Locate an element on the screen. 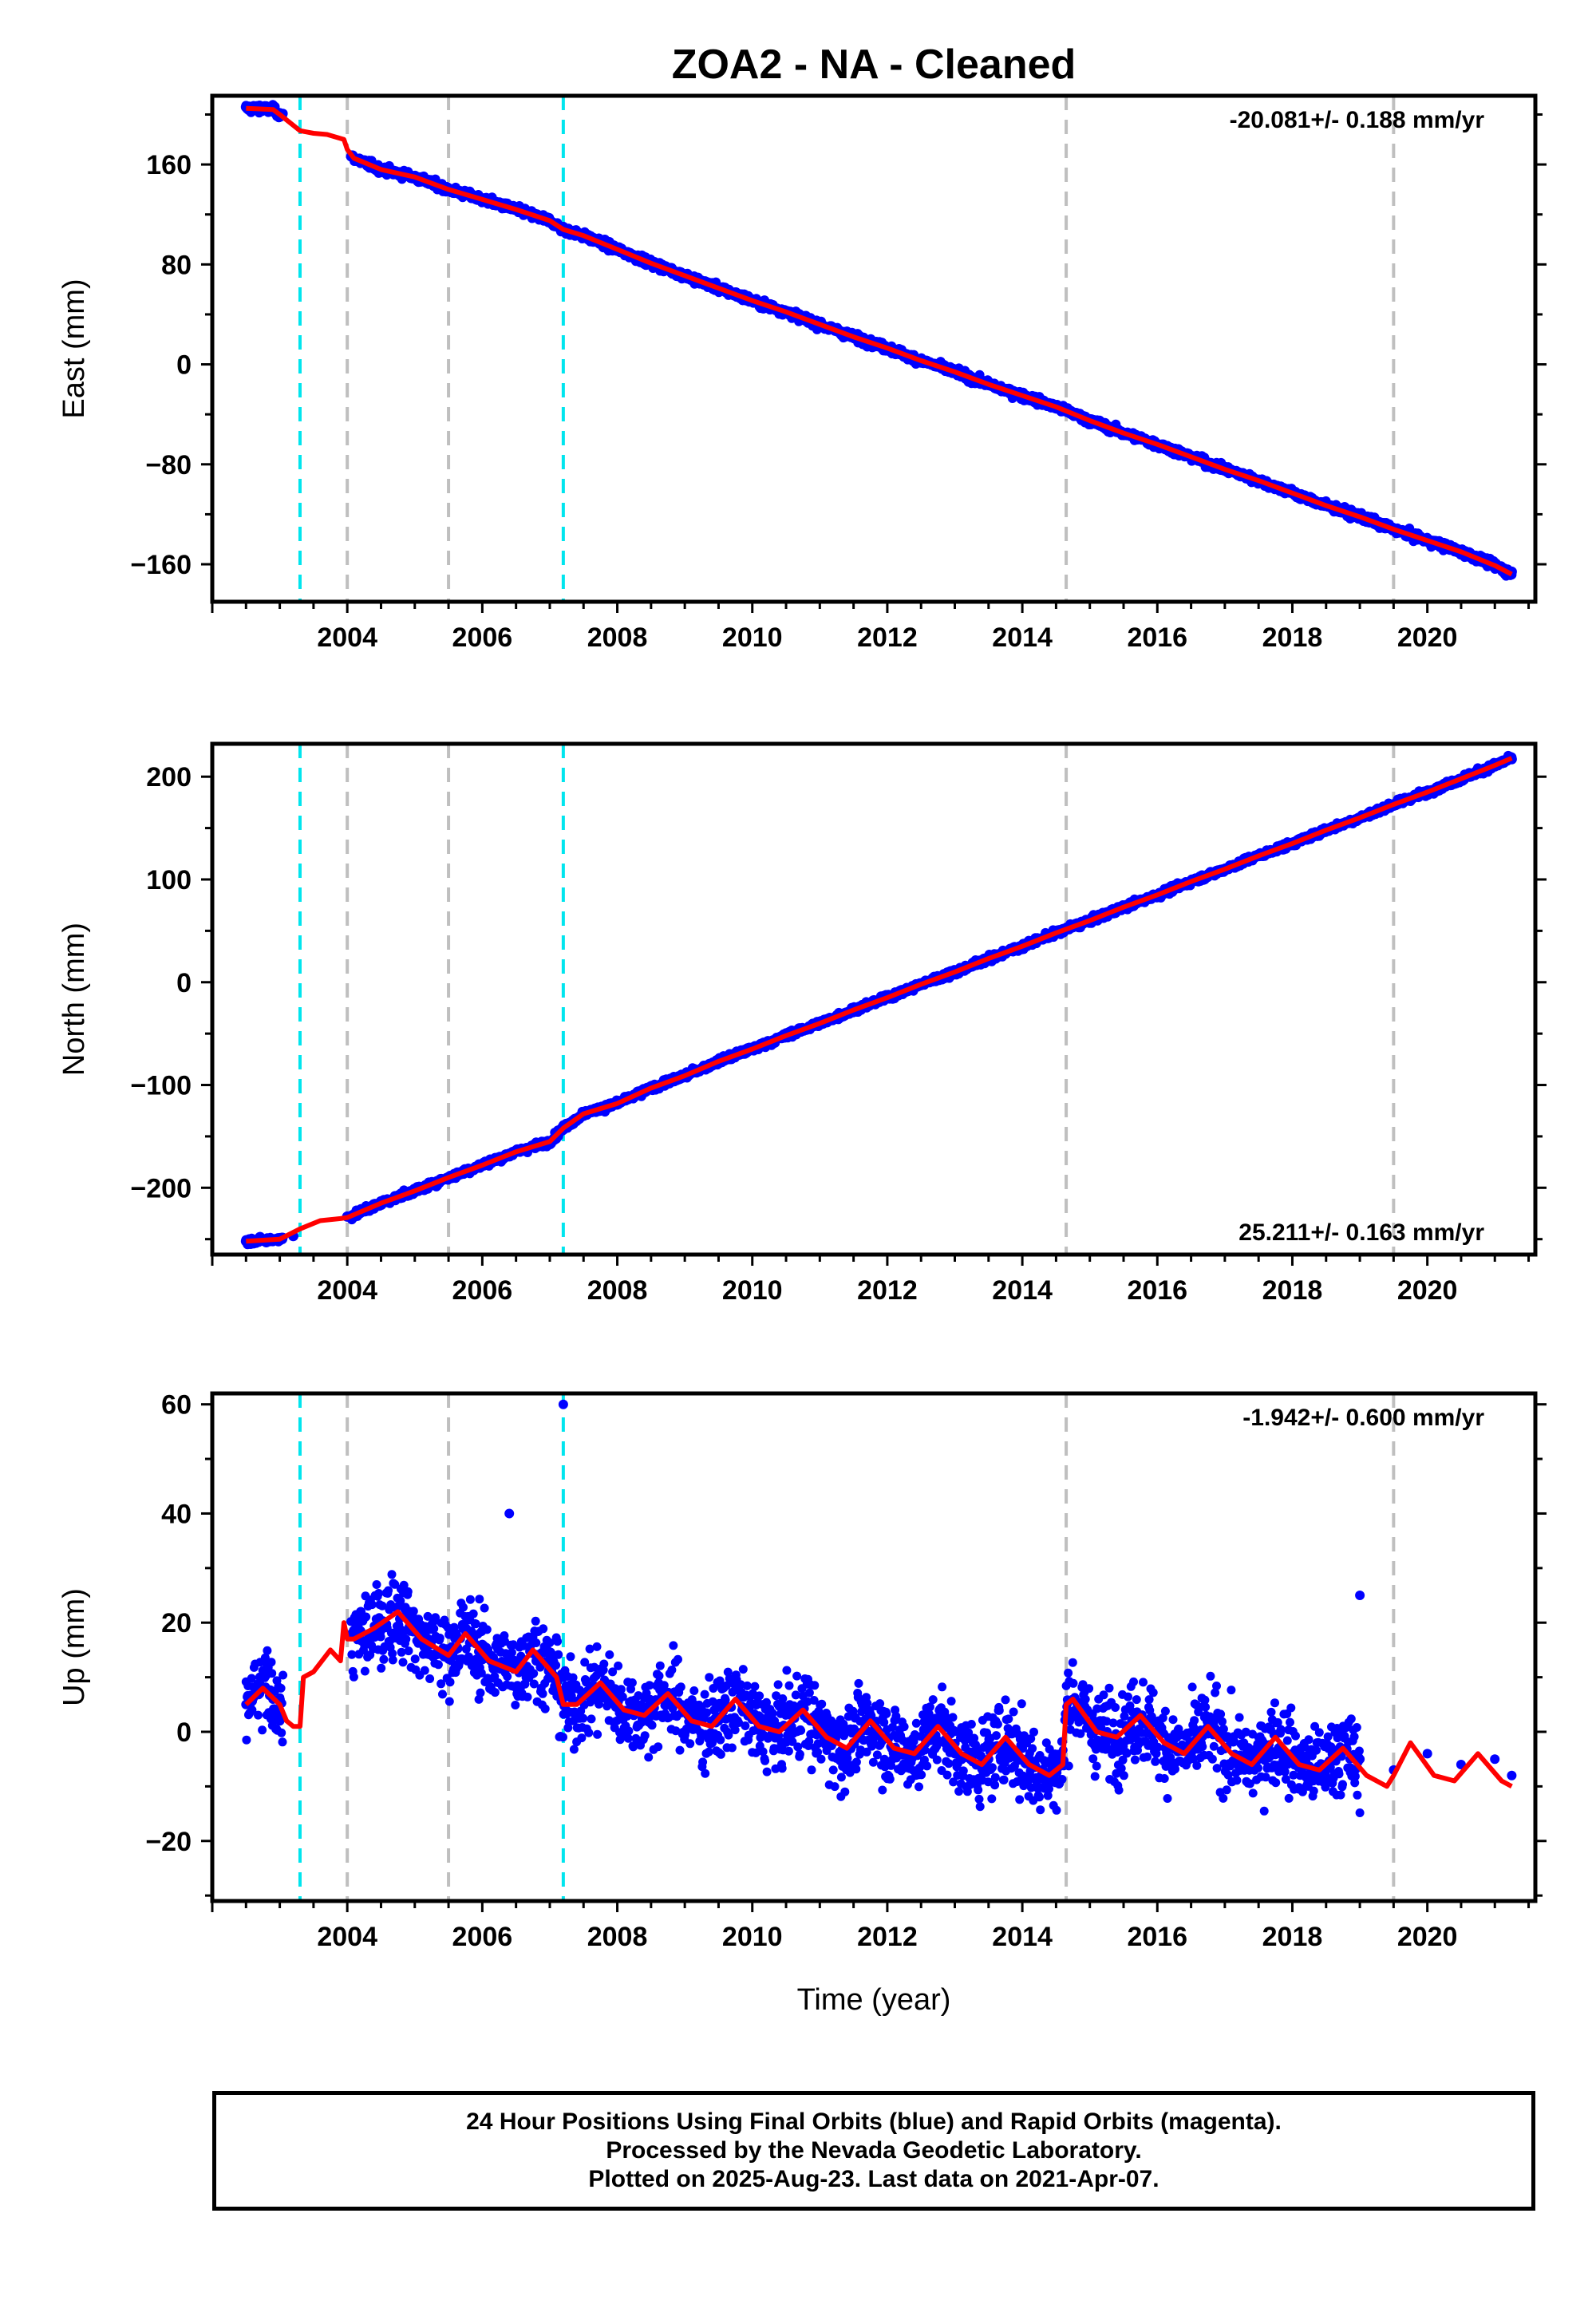 Image resolution: width=1596 pixels, height=2316 pixels. east-x-tick-label: 2008 is located at coordinates (617, 637).